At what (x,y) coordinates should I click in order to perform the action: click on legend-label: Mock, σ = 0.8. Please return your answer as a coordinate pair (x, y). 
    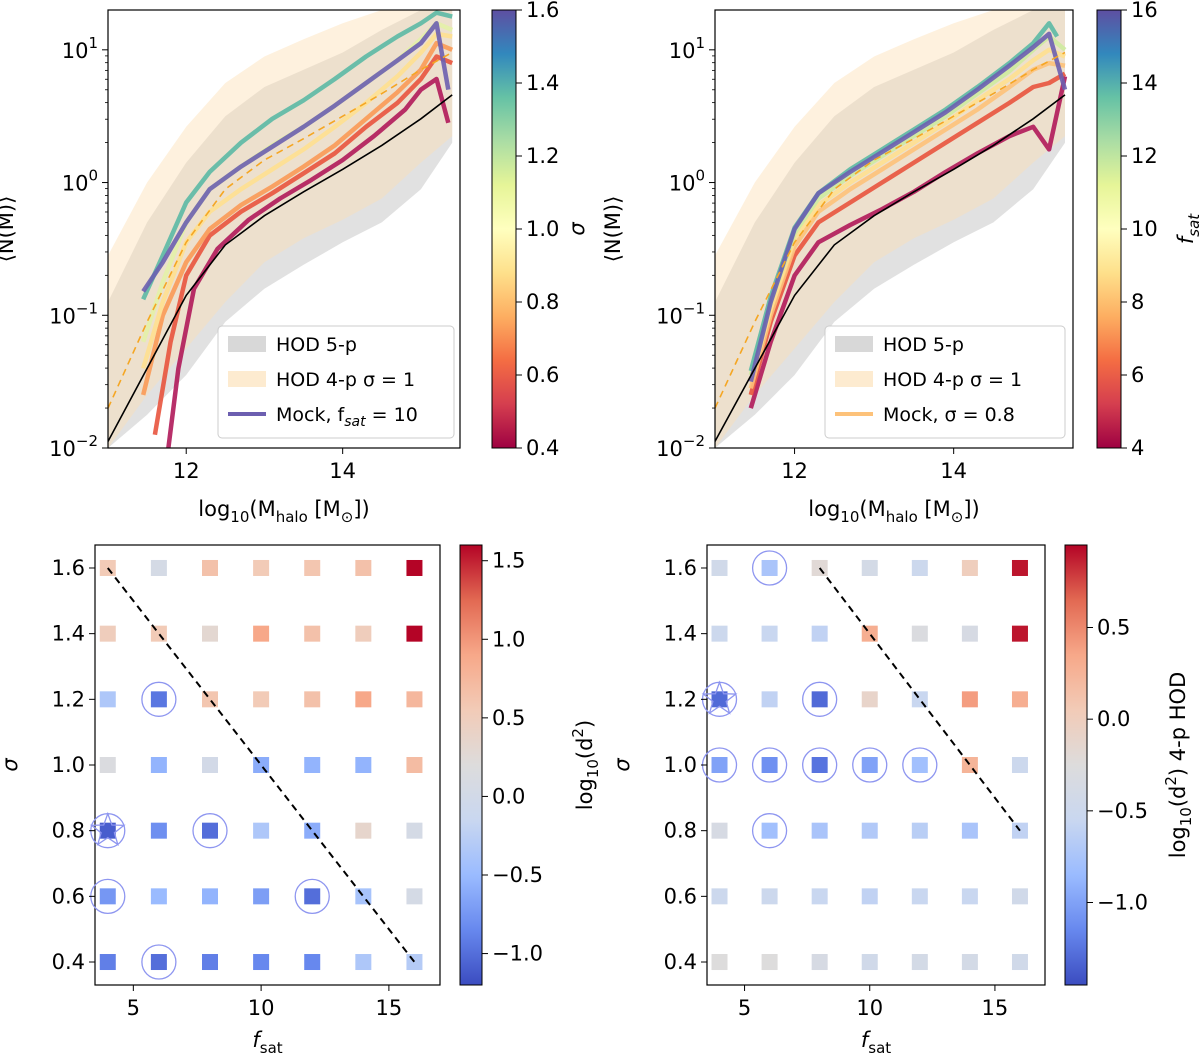
    Looking at the image, I should click on (949, 415).